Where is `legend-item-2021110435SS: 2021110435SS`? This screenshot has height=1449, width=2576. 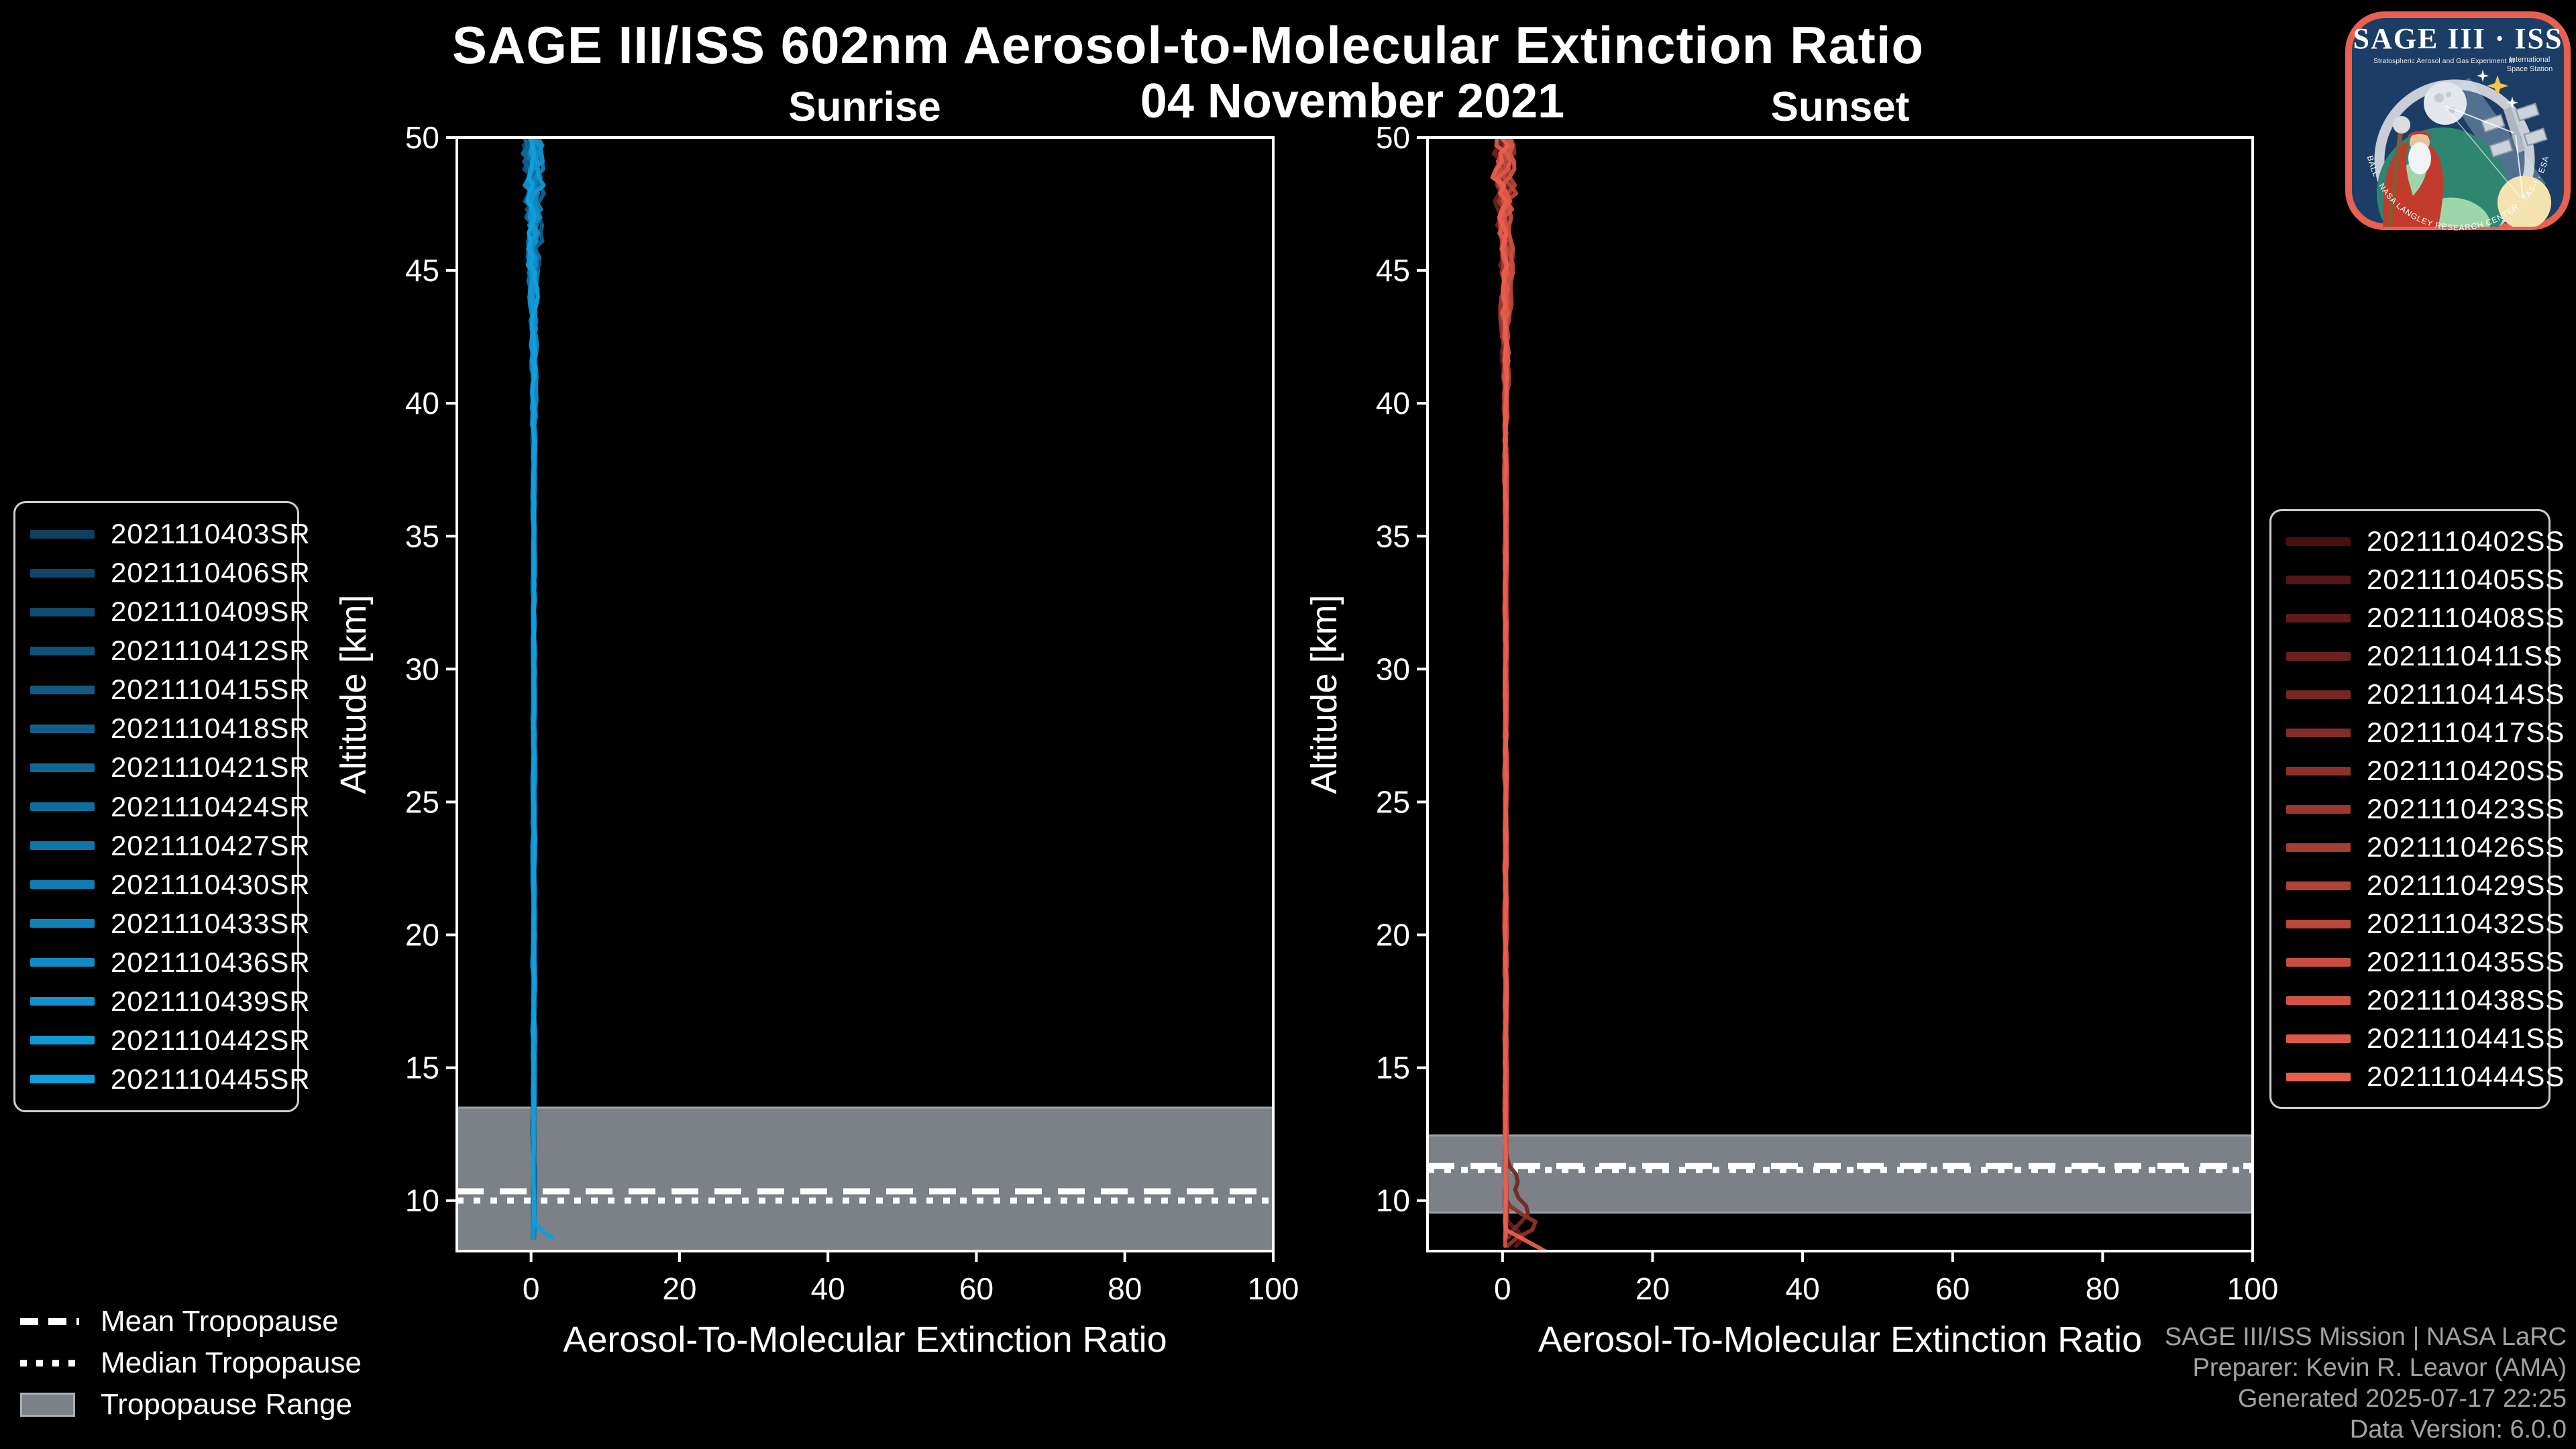 legend-item-2021110435SS: 2021110435SS is located at coordinates (2425, 962).